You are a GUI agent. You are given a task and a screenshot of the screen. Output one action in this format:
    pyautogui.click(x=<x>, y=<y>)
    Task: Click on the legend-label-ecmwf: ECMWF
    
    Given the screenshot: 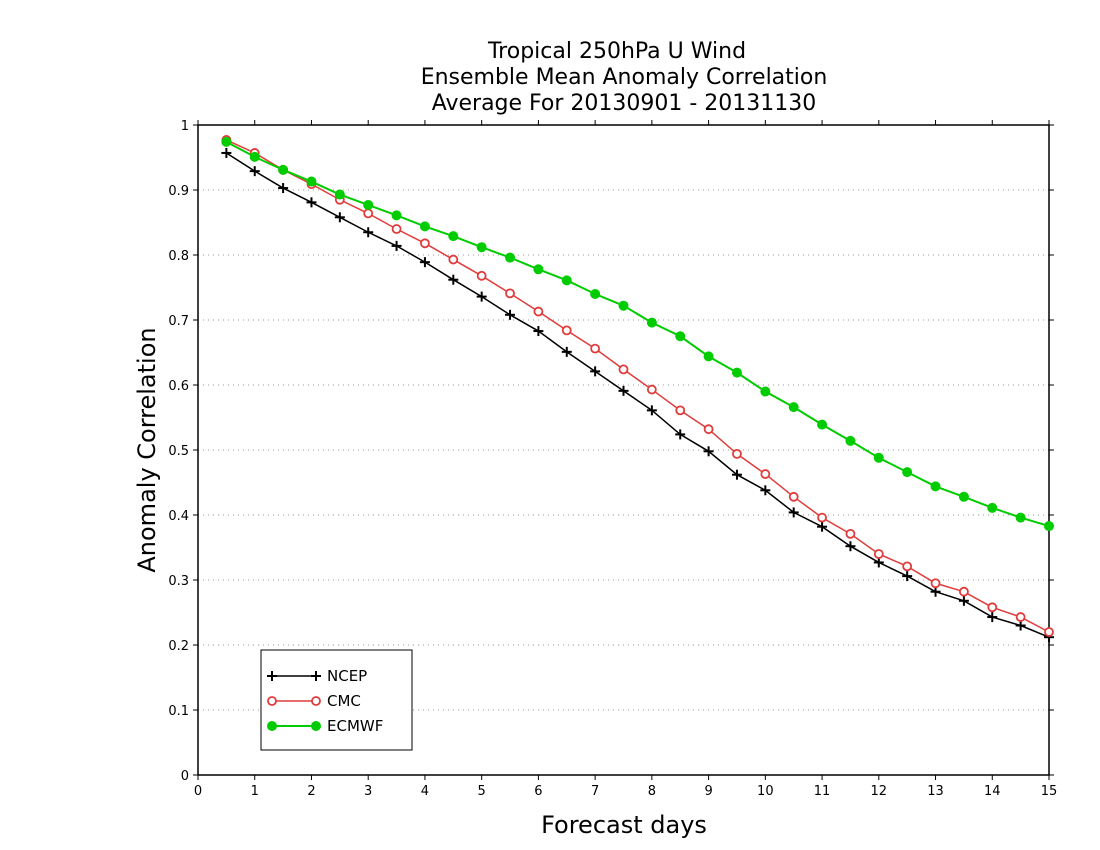 What is the action you would take?
    pyautogui.click(x=355, y=726)
    